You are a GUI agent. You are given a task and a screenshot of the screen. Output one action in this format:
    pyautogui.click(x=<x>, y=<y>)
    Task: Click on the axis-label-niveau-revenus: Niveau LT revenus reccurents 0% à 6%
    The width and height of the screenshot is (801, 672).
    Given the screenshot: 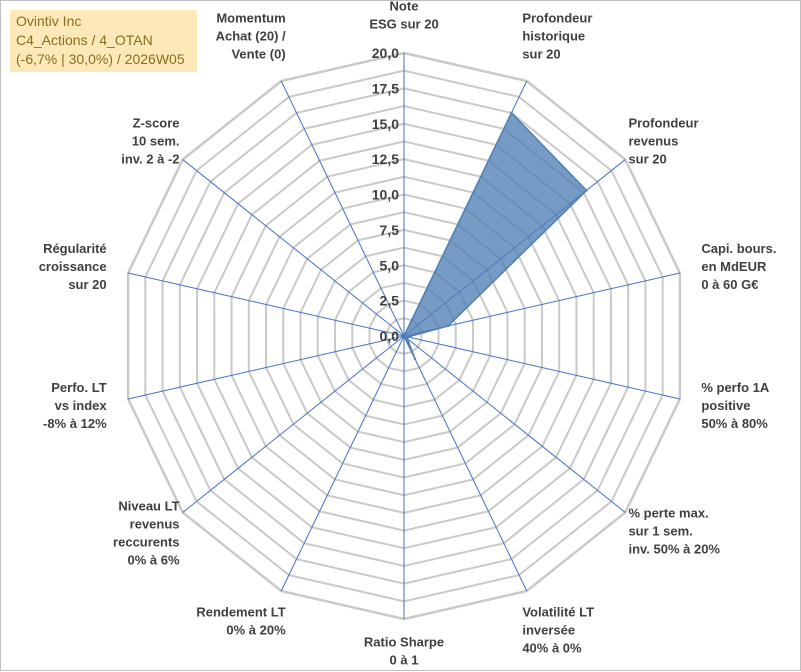 What is the action you would take?
    pyautogui.click(x=146, y=532)
    